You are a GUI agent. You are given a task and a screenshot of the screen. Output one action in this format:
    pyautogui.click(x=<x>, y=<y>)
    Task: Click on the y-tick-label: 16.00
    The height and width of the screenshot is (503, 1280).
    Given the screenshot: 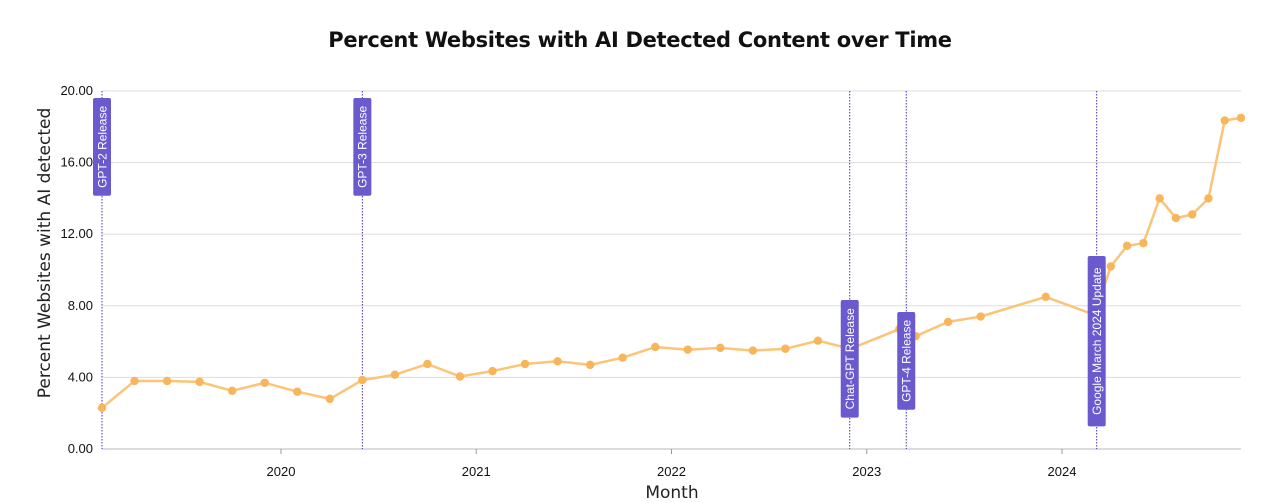 What is the action you would take?
    pyautogui.click(x=76, y=162)
    